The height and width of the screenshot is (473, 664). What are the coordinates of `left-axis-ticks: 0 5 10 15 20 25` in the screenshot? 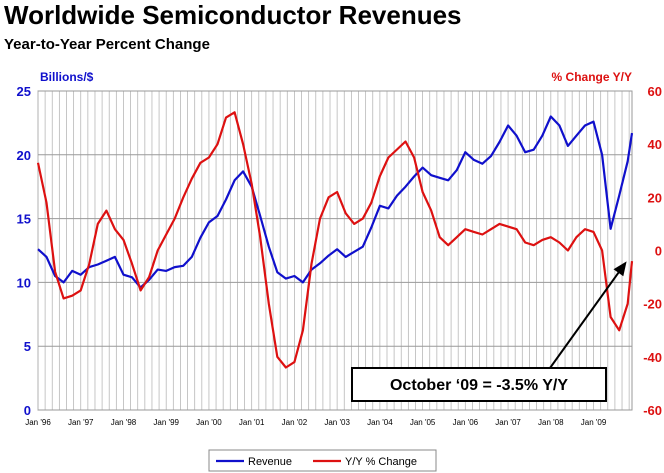 It's located at (24, 251).